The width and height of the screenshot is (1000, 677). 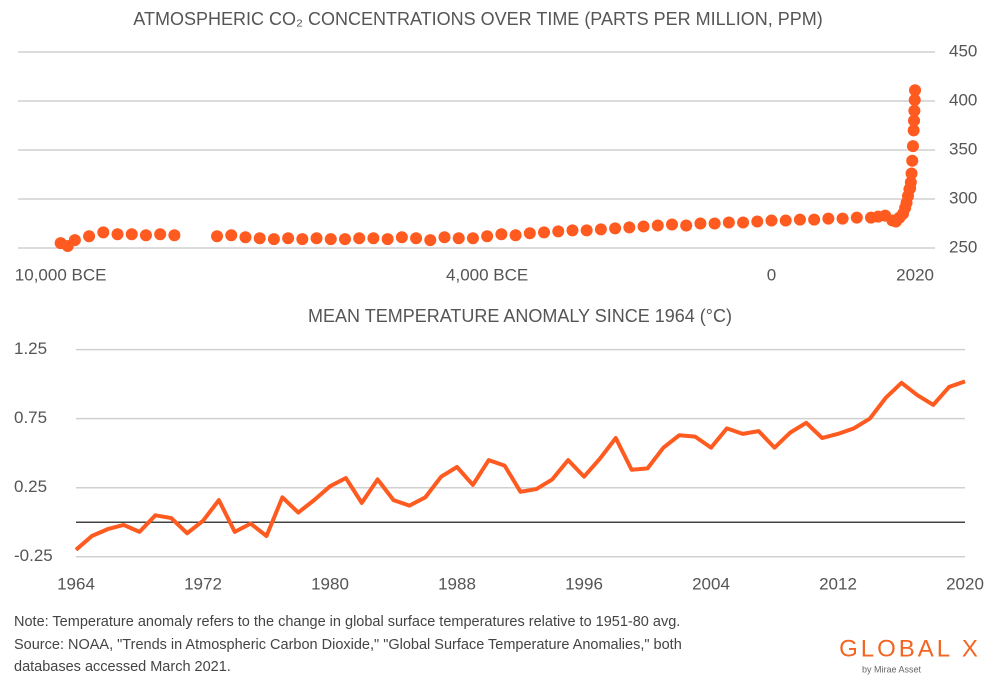 What do you see at coordinates (711, 583) in the screenshot?
I see `x-tick-label: 2004` at bounding box center [711, 583].